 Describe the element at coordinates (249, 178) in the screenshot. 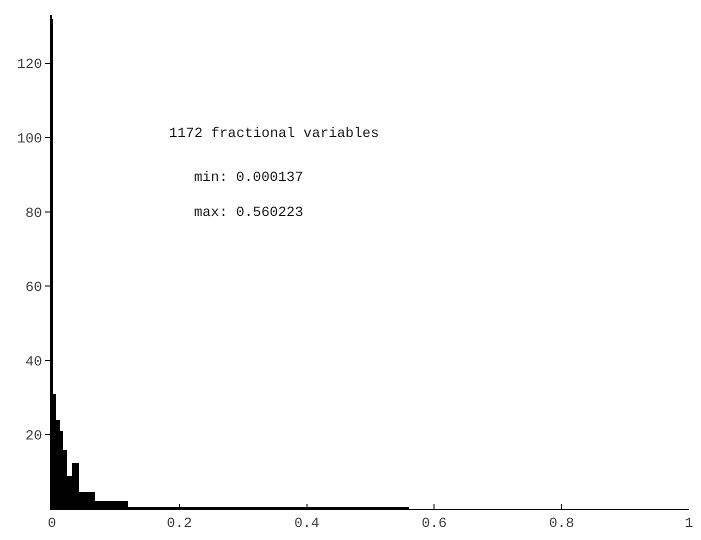

I see `annotation: min: 0.000137` at that location.